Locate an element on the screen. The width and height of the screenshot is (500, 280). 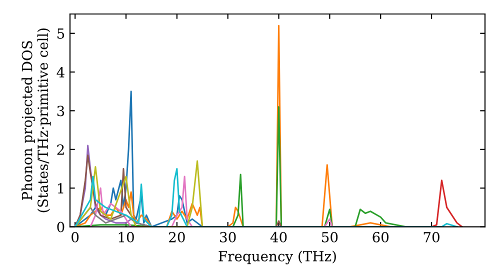
y-tick-label: 3 is located at coordinates (60, 111).